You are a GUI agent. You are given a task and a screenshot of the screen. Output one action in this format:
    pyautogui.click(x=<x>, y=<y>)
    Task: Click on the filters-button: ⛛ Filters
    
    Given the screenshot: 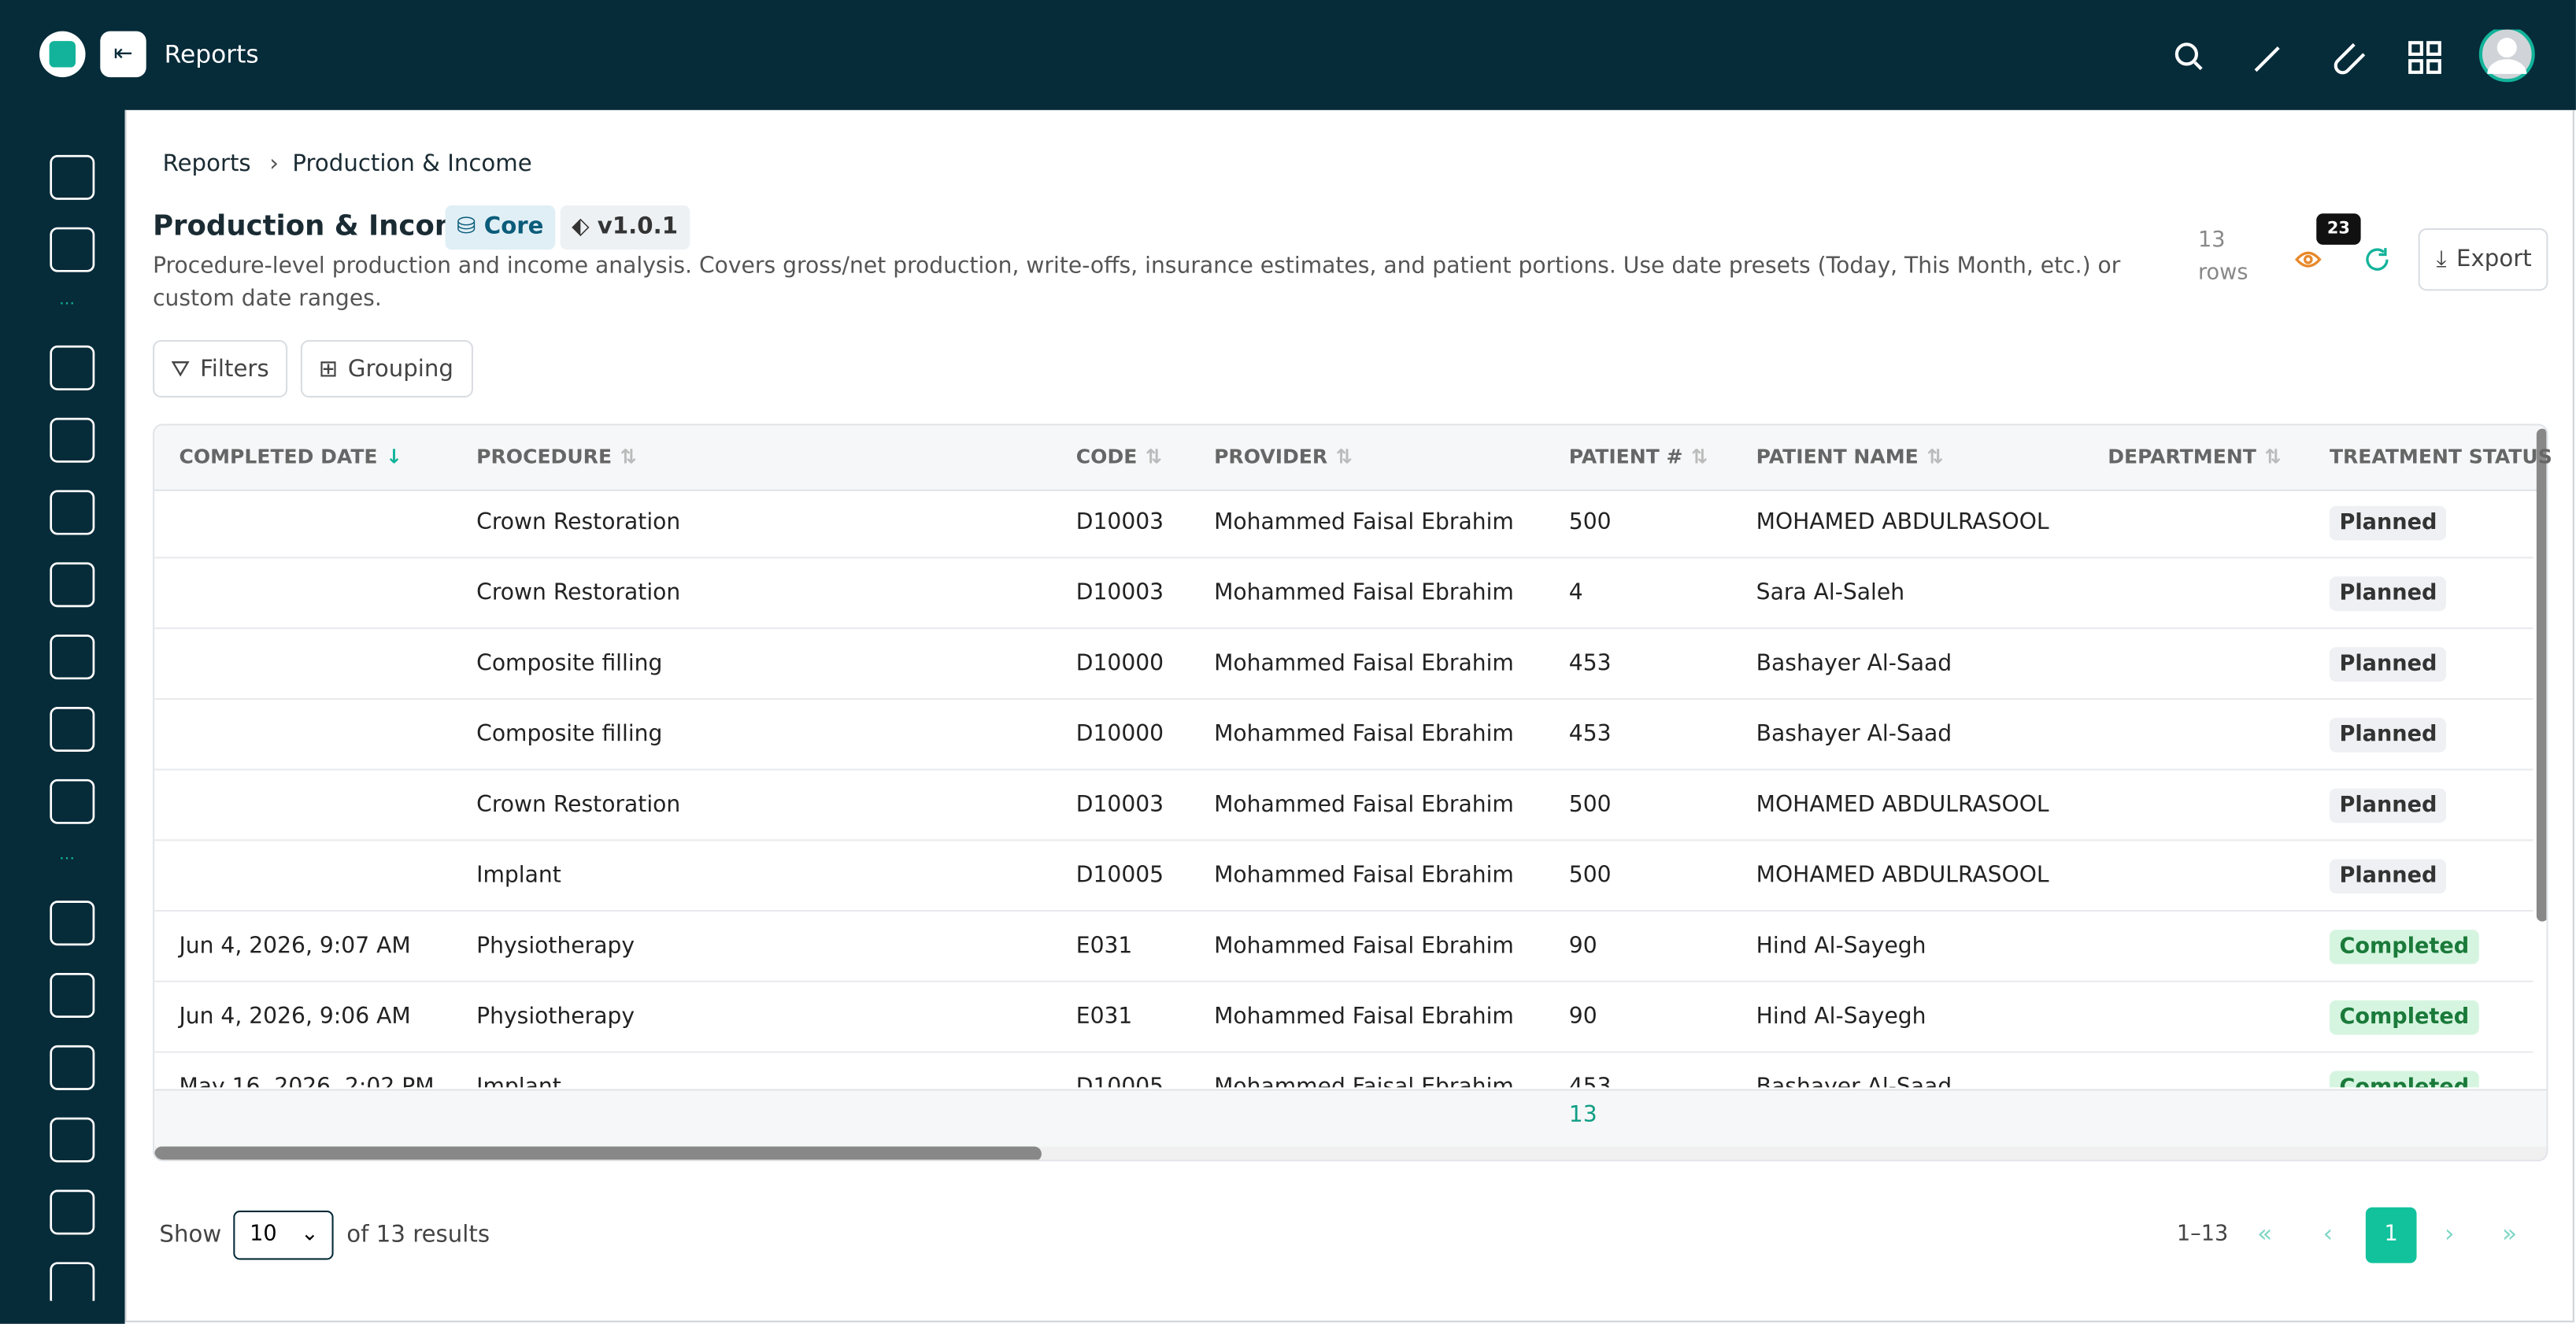 What is the action you would take?
    pyautogui.click(x=220, y=368)
    